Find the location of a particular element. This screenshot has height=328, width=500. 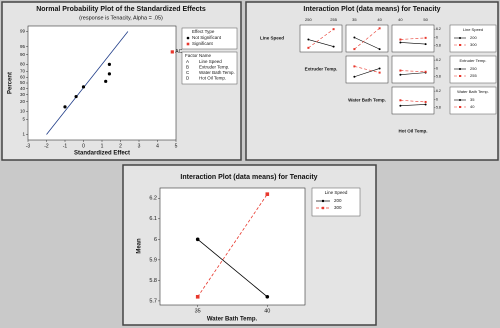

legend-label: 200 is located at coordinates (473, 37).